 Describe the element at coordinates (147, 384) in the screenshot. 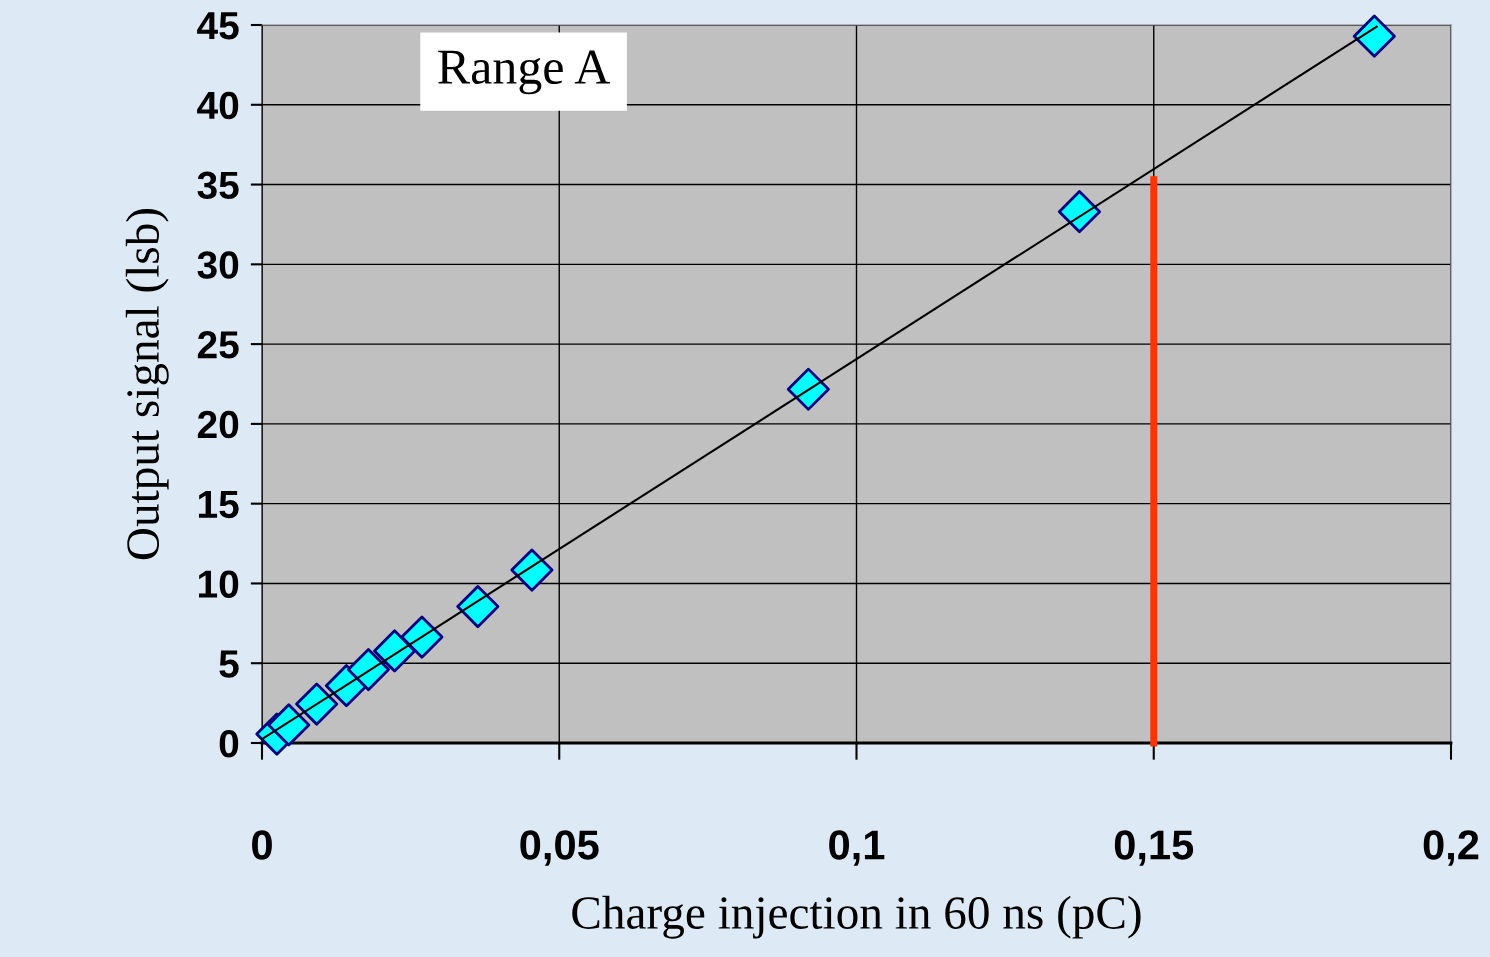

I see `y-axis-title: Output signal (lsb)` at that location.